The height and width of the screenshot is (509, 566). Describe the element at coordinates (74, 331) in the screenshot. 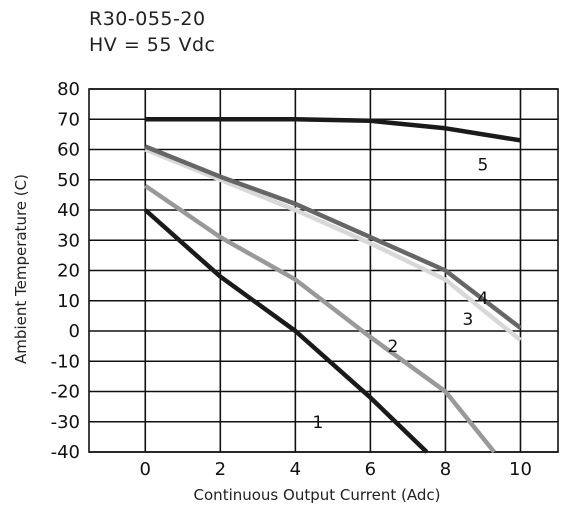

I see `y-tick-label: 0` at that location.